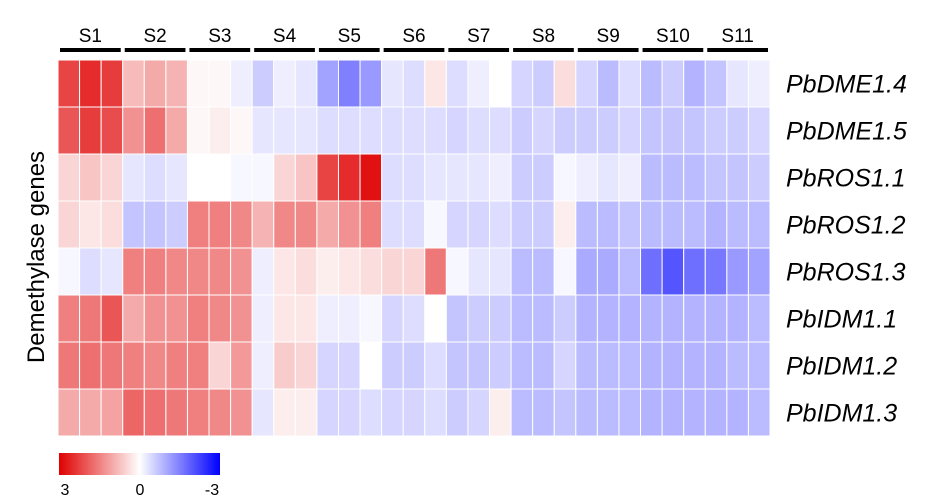 This screenshot has height=499, width=941. Describe the element at coordinates (478, 36) in the screenshot. I see `column-group-label: S7` at that location.